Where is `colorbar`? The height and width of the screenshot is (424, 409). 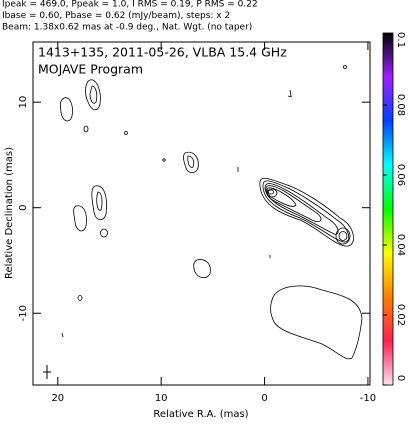 colorbar is located at coordinates (388, 209).